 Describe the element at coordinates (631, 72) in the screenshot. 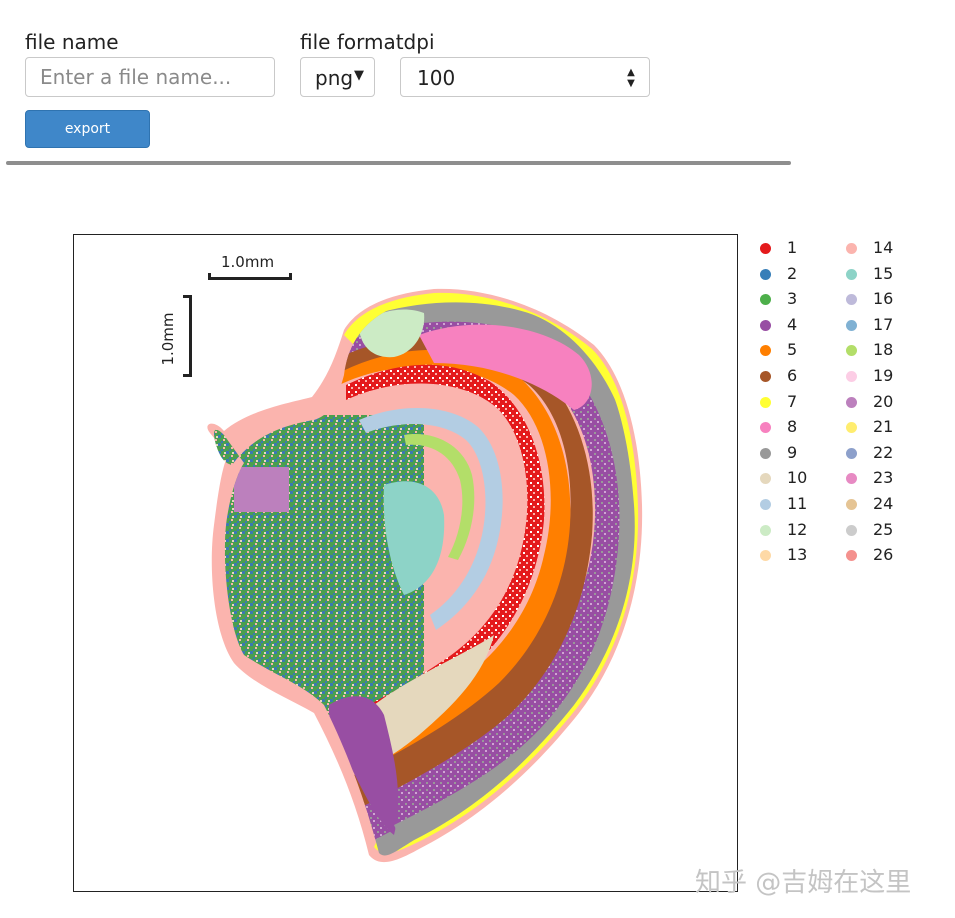

I see `spin-up-icon: ▲` at that location.